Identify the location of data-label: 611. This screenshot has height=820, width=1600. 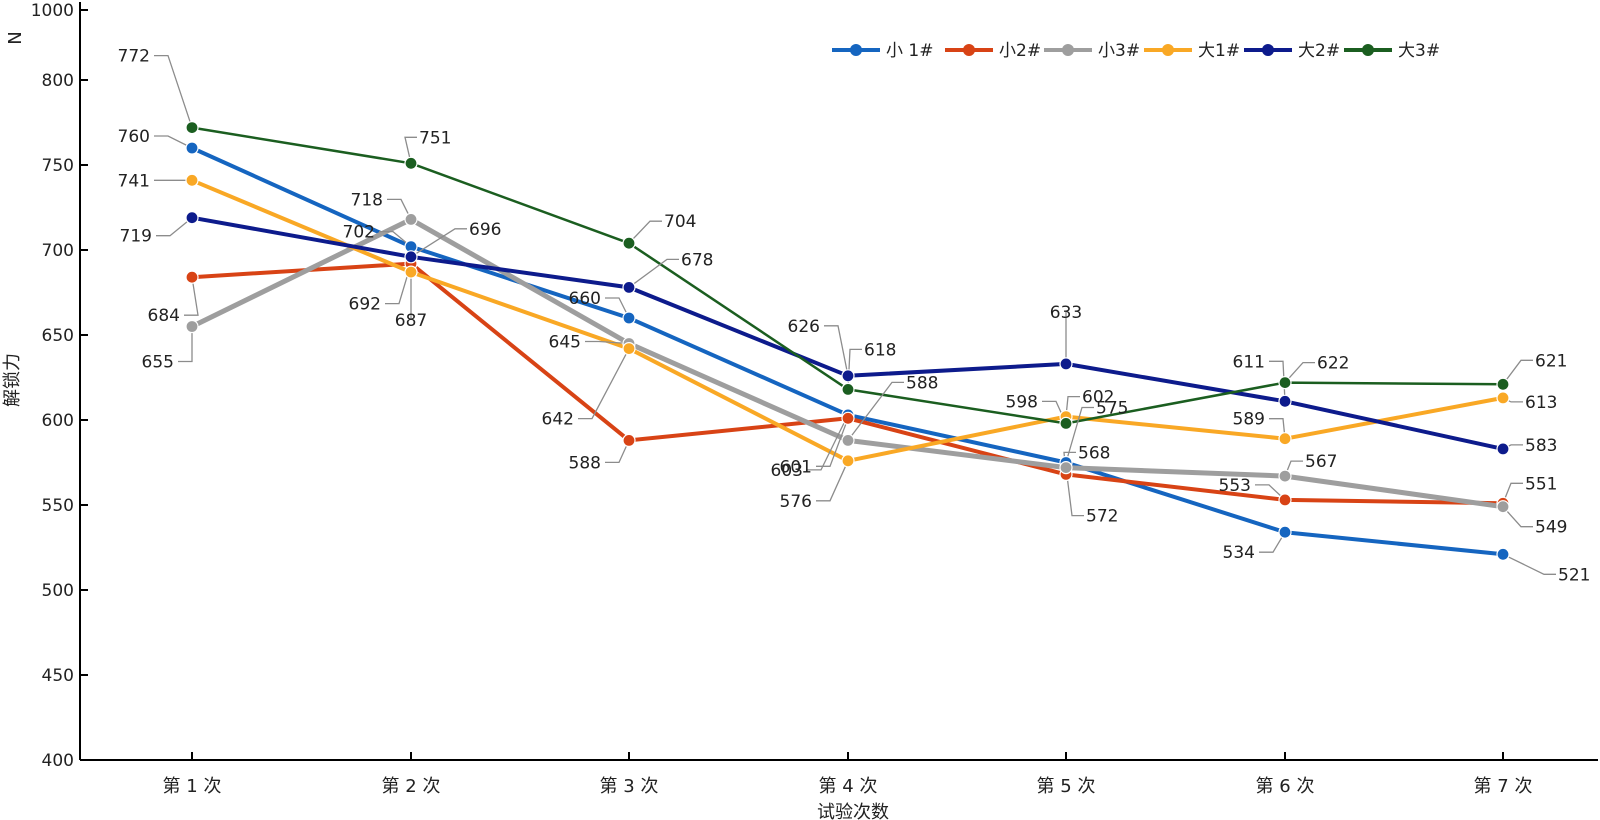
(1249, 362).